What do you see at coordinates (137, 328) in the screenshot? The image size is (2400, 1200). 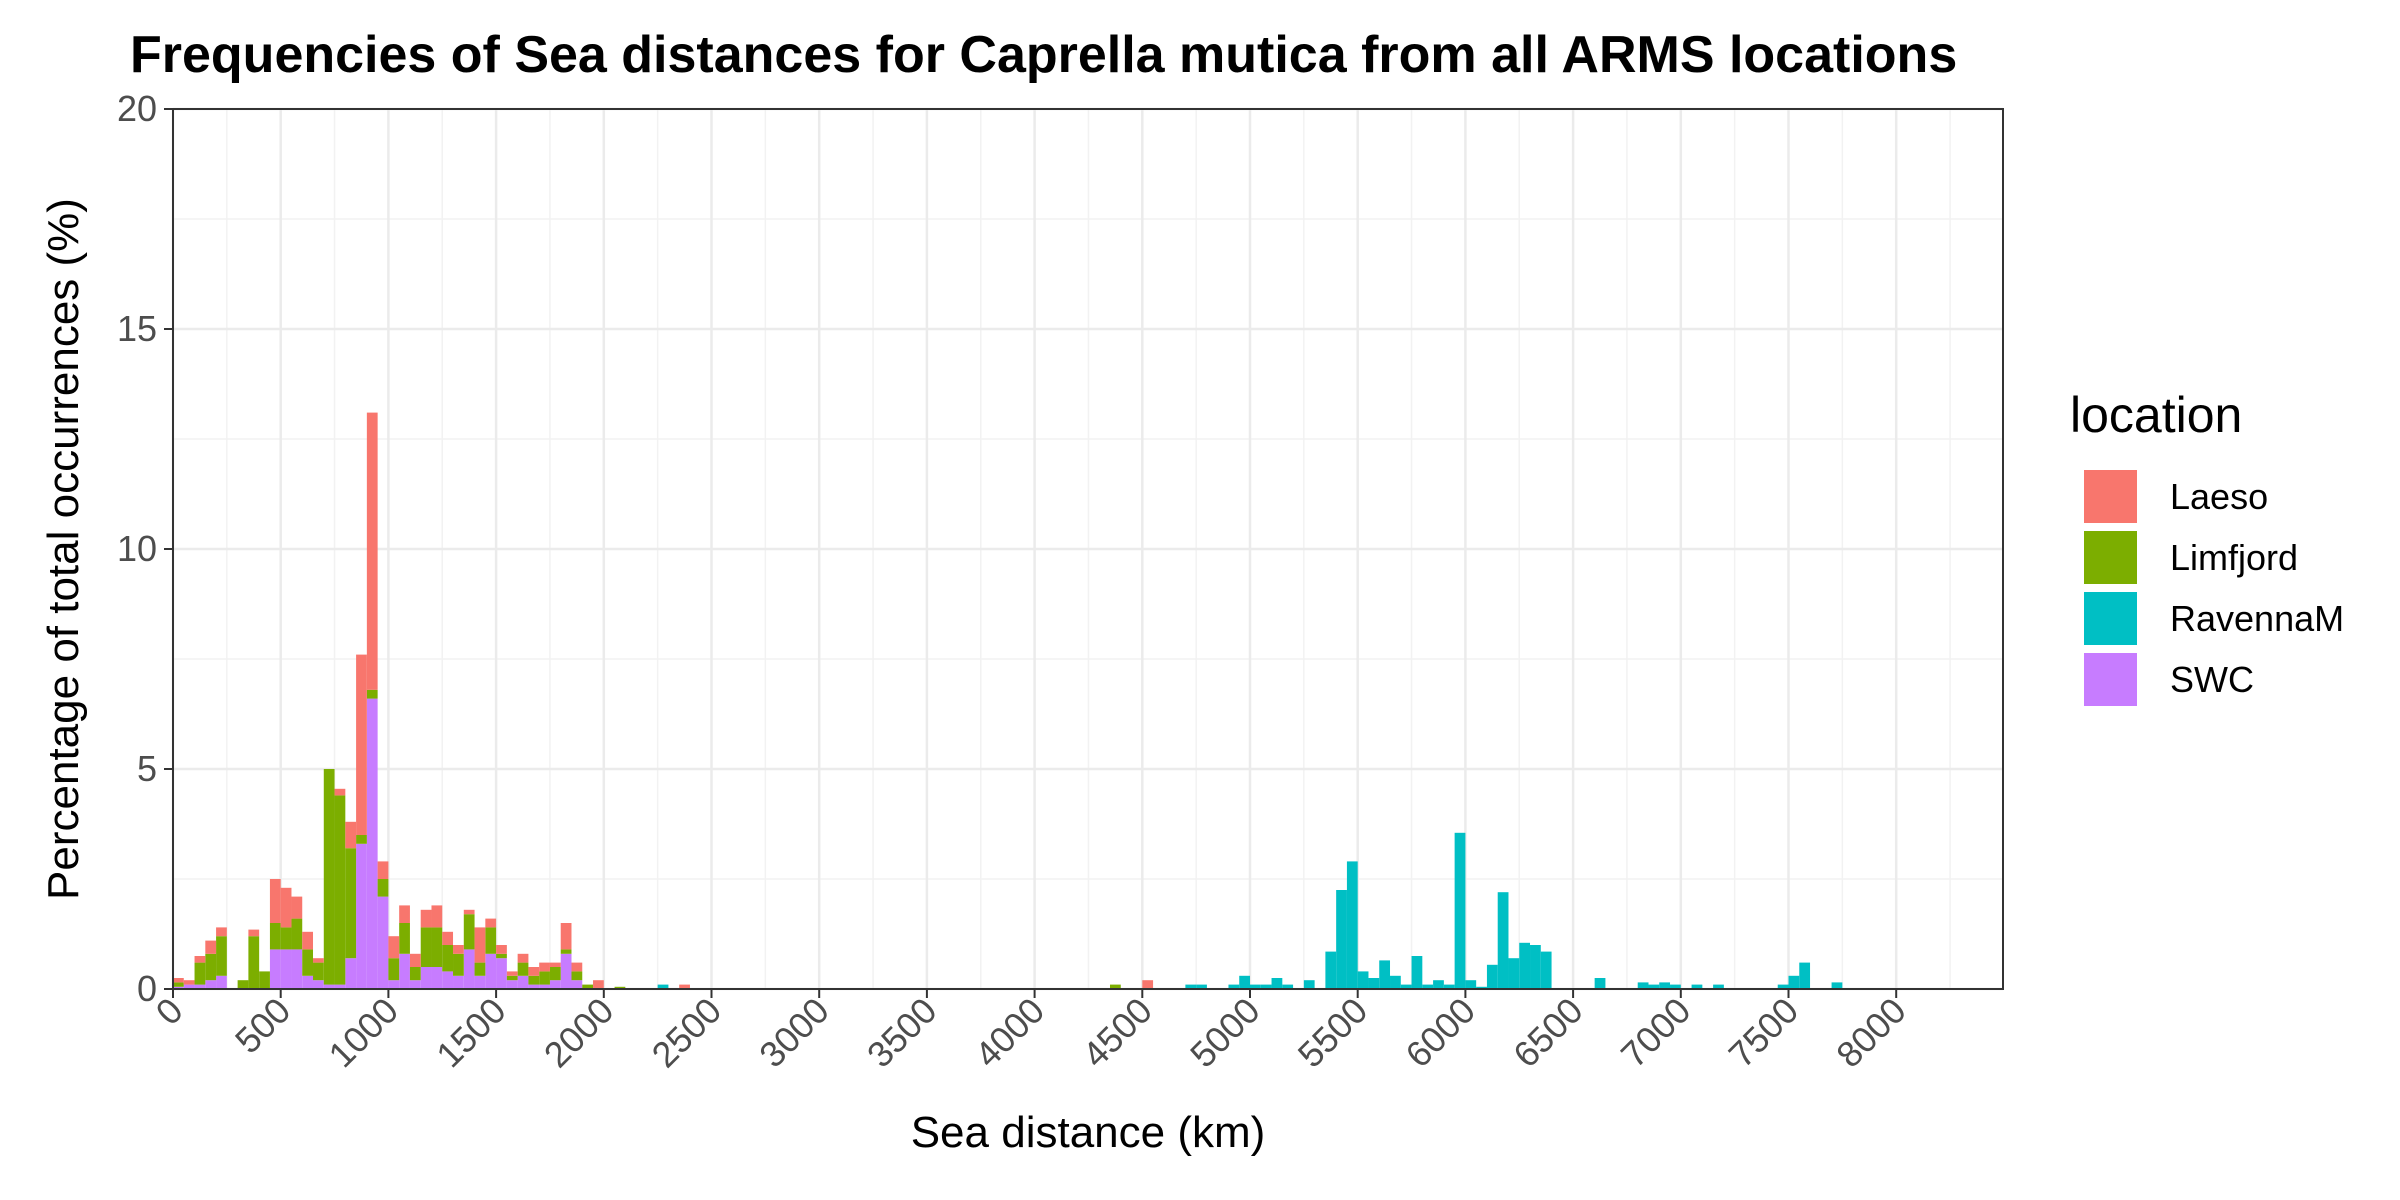 I see `y-tick-label: 15` at bounding box center [137, 328].